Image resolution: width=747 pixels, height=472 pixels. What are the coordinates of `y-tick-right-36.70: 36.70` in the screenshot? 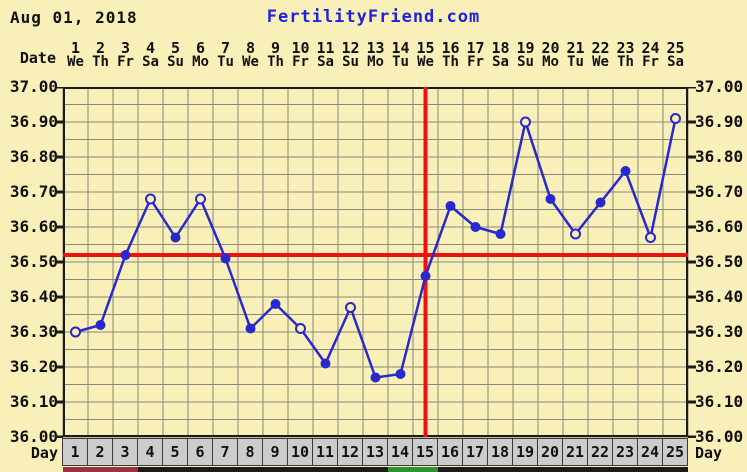 It's located at (719, 191).